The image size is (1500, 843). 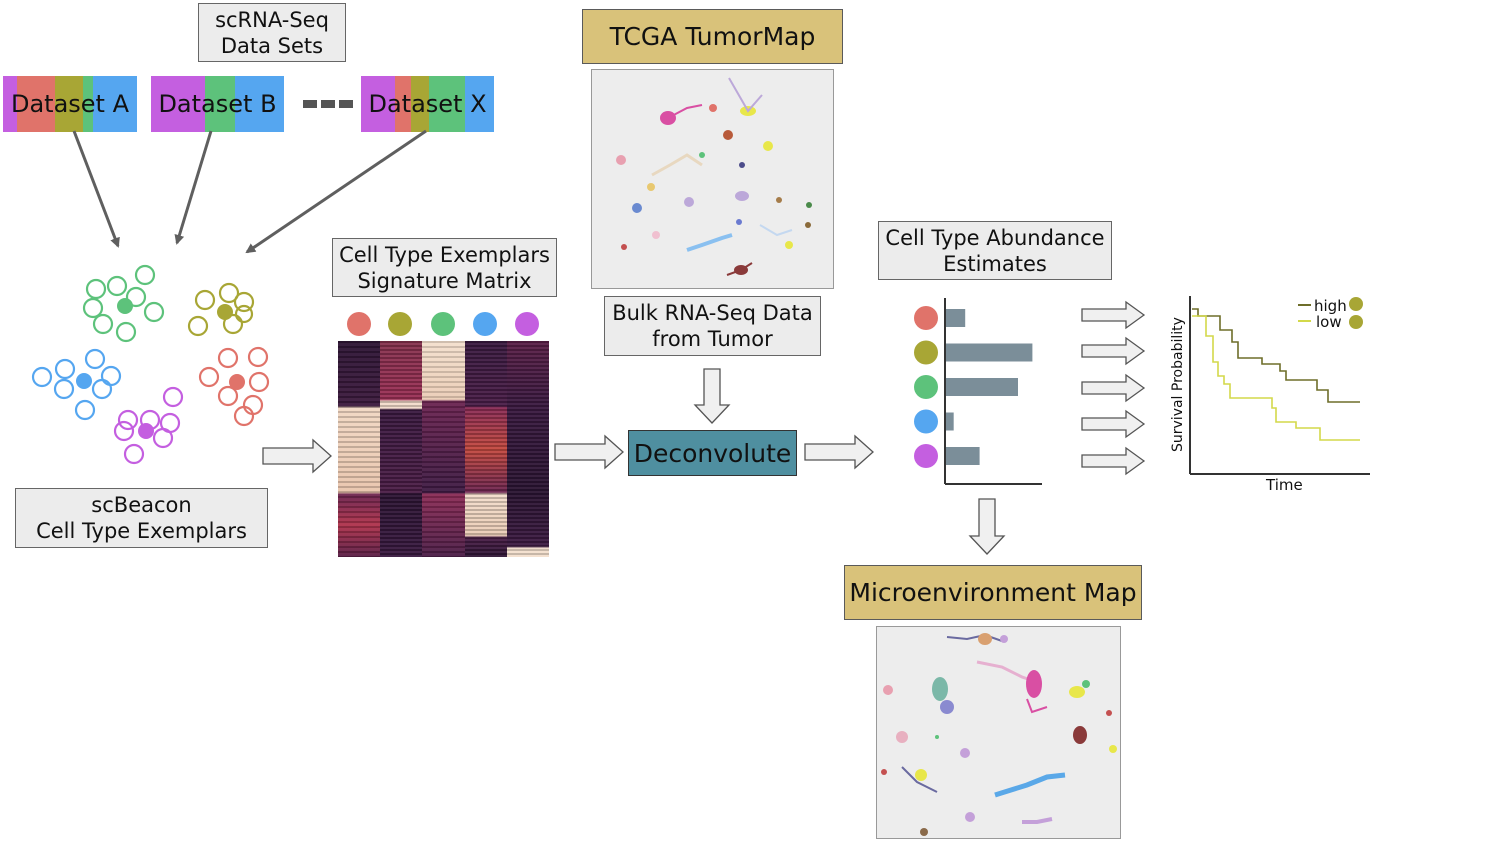 I want to click on dataset-a-label: Dataset A, so click(x=70, y=104).